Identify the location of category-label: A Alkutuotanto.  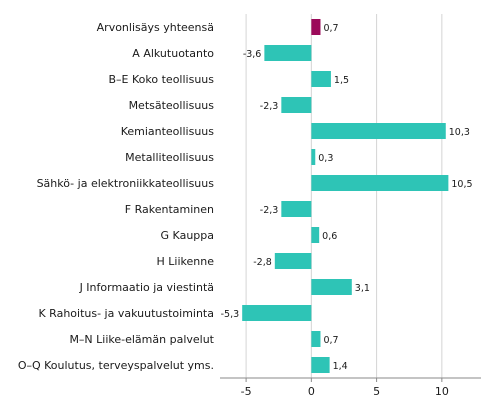
(173, 53).